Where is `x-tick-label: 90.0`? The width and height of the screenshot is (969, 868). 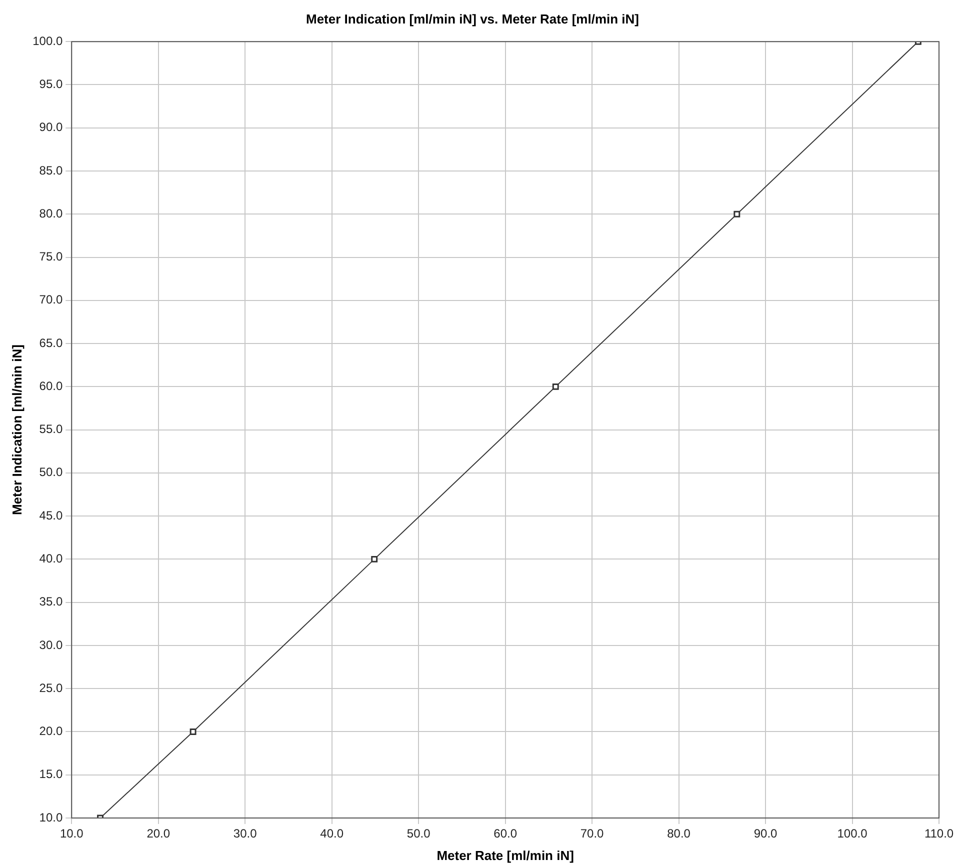
x-tick-label: 90.0 is located at coordinates (766, 833).